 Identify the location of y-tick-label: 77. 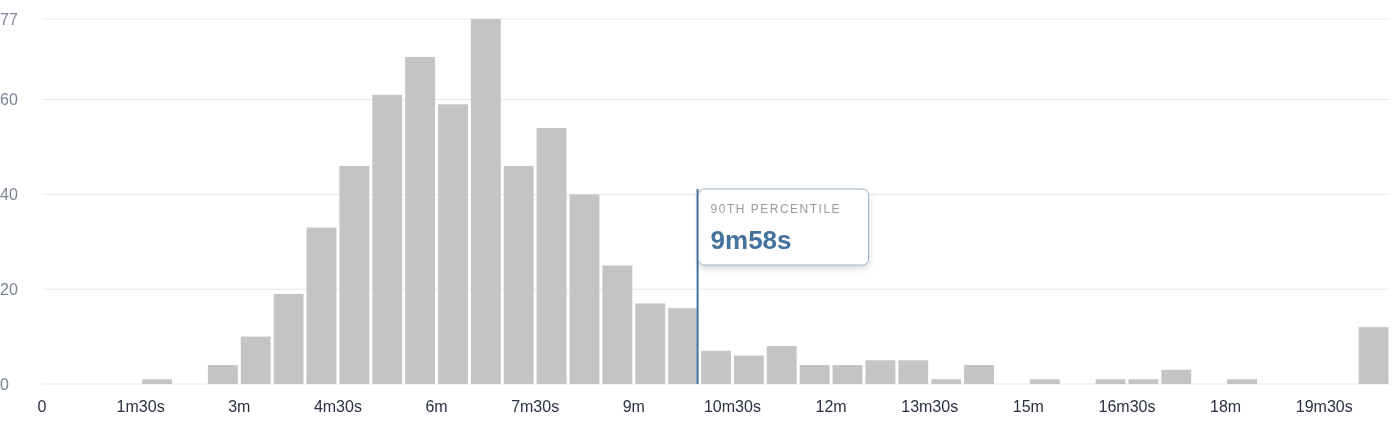
(9, 19).